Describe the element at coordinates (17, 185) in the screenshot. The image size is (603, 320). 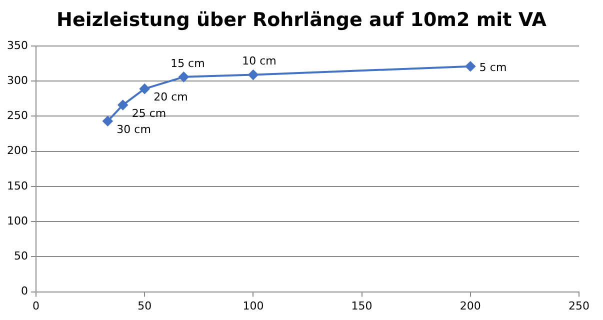
I see `y-tick-label: 150` at that location.